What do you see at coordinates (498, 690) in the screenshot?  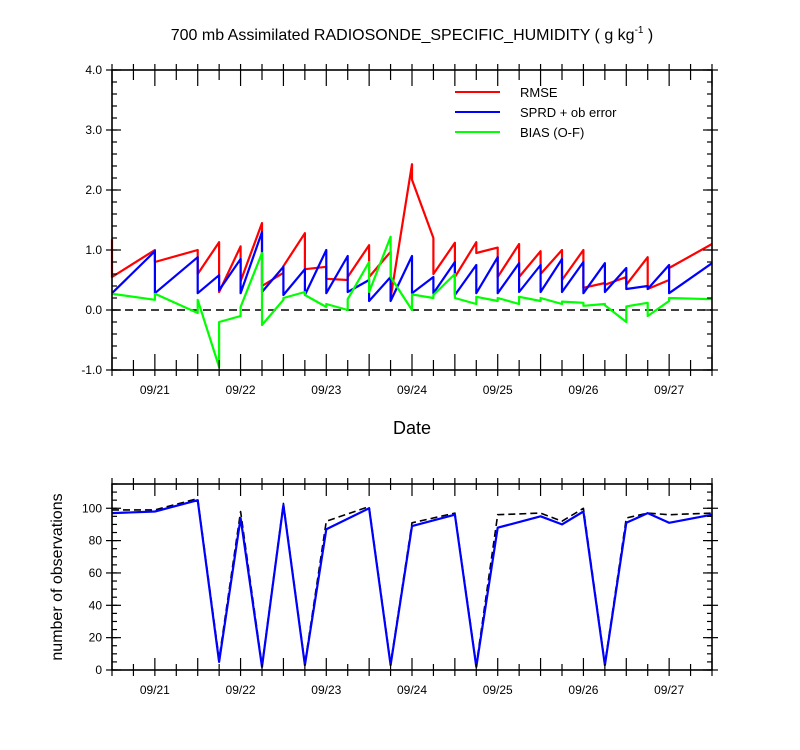 I see `bottom-x-tick-label: 09/25` at bounding box center [498, 690].